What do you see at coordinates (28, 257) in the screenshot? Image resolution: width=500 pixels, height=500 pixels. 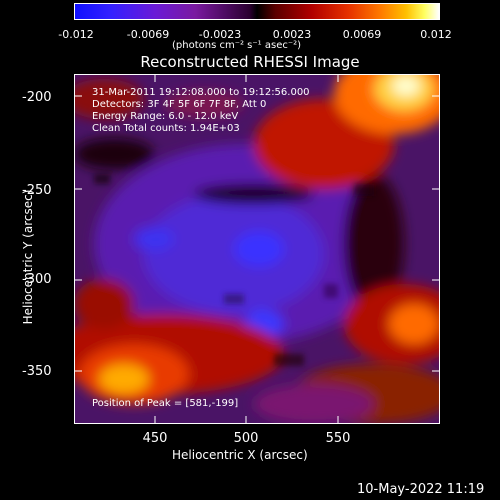 I see `y-axis-label: Heliocentric Y (arcsec)` at bounding box center [28, 257].